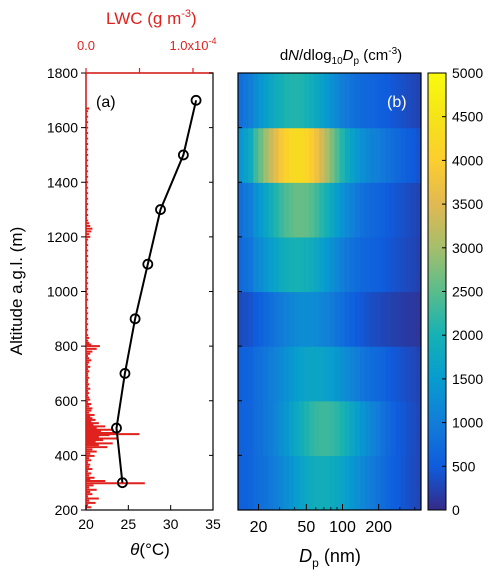  What do you see at coordinates (315, 563) in the screenshot?
I see `diameter-axis-sub: p` at bounding box center [315, 563].